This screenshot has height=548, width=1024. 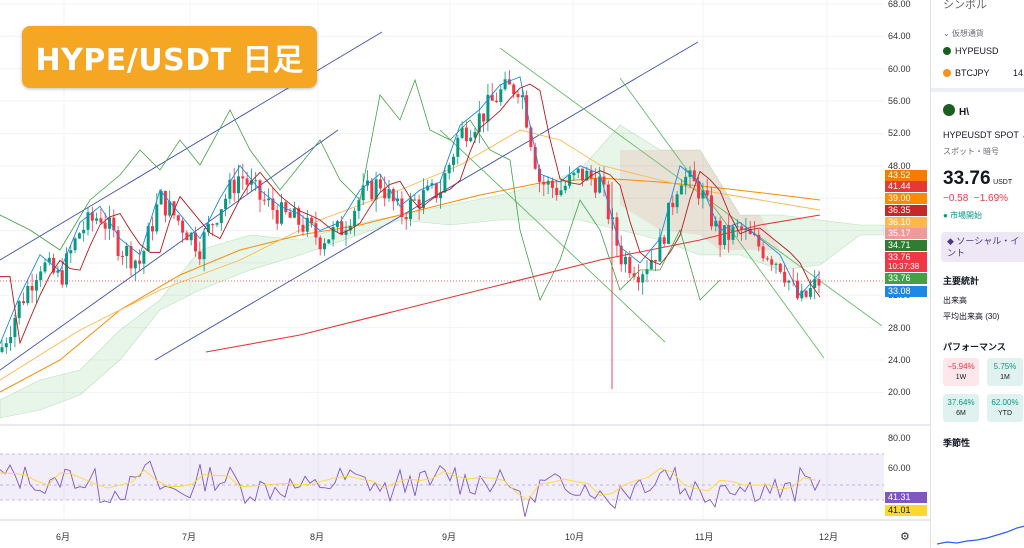 What do you see at coordinates (963, 33) in the screenshot?
I see `watchlist-group: ⌄ 仮想通貨` at bounding box center [963, 33].